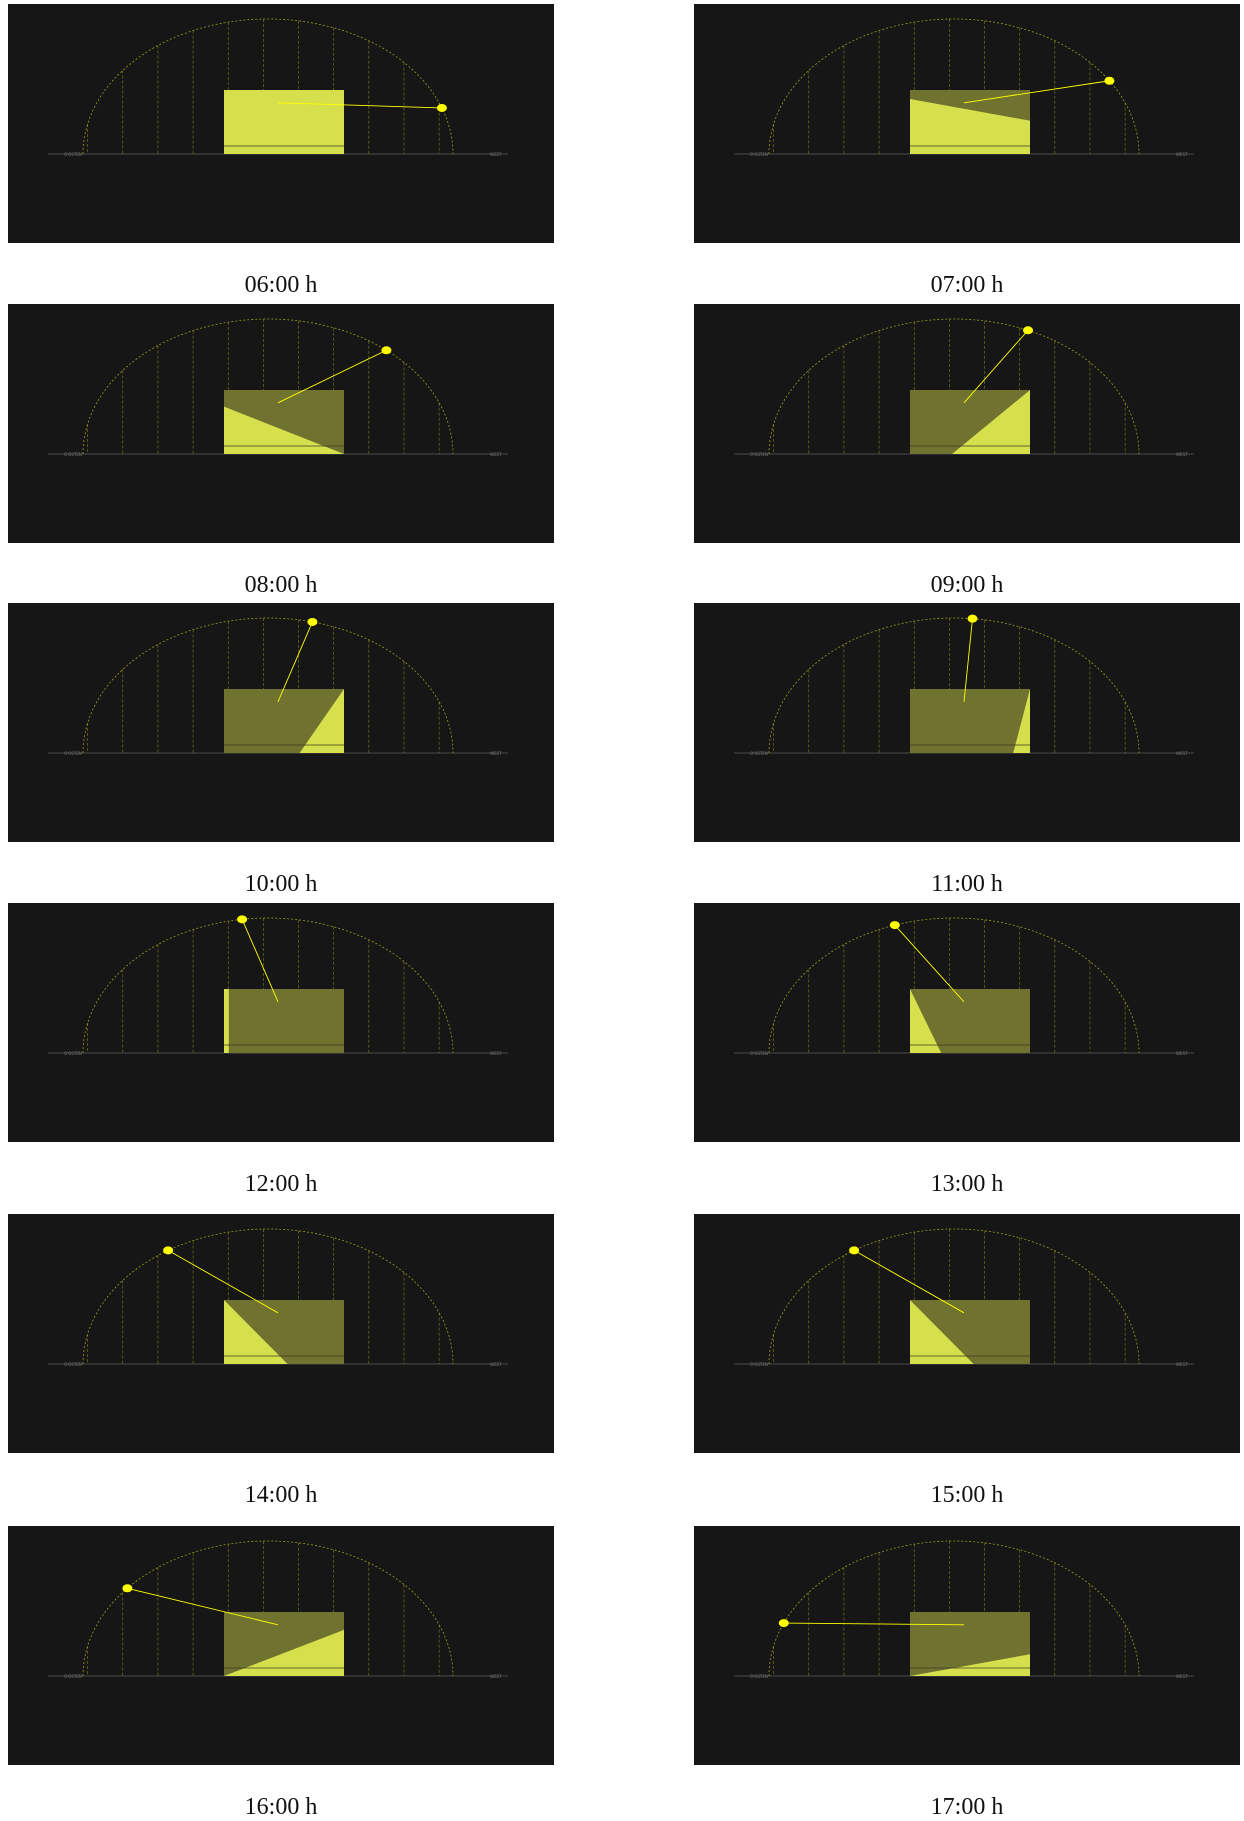  Describe the element at coordinates (281, 1495) in the screenshot. I see `time-caption: 14:00 h` at that location.